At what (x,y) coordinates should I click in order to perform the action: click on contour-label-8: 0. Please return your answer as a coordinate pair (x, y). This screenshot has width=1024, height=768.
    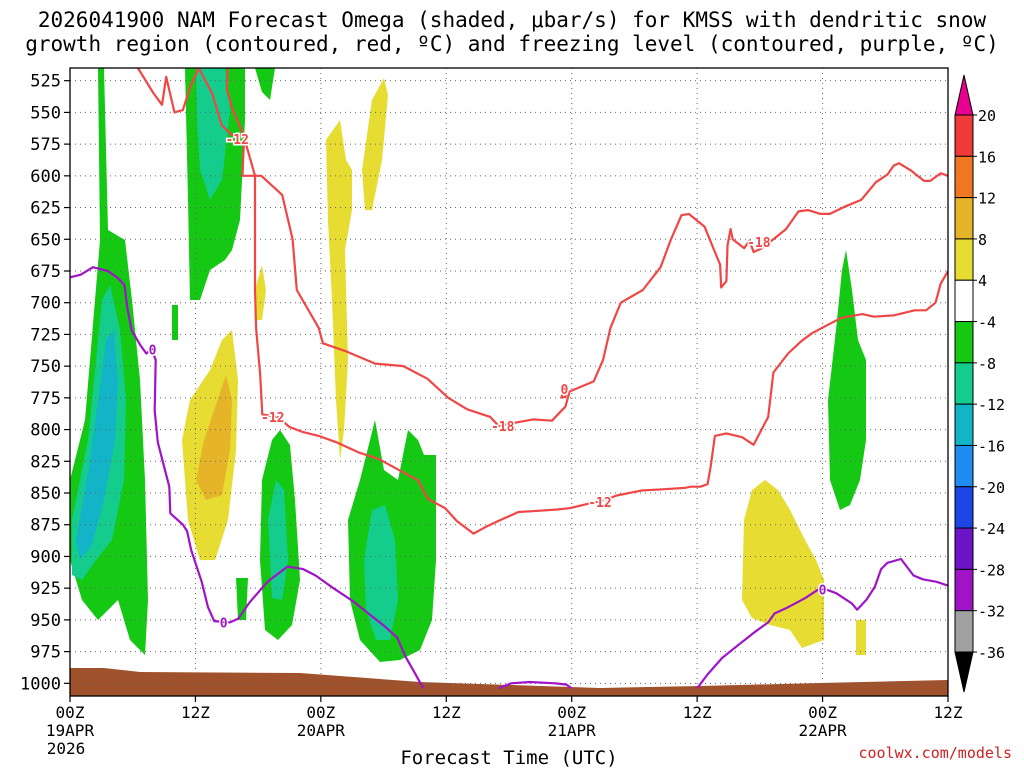
    Looking at the image, I should click on (823, 590).